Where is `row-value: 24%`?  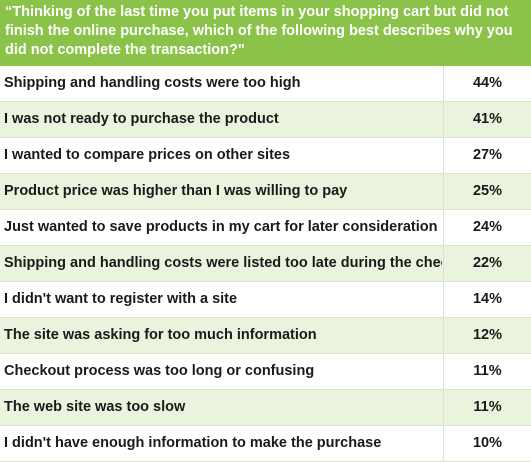
row-value: 24% is located at coordinates (487, 227).